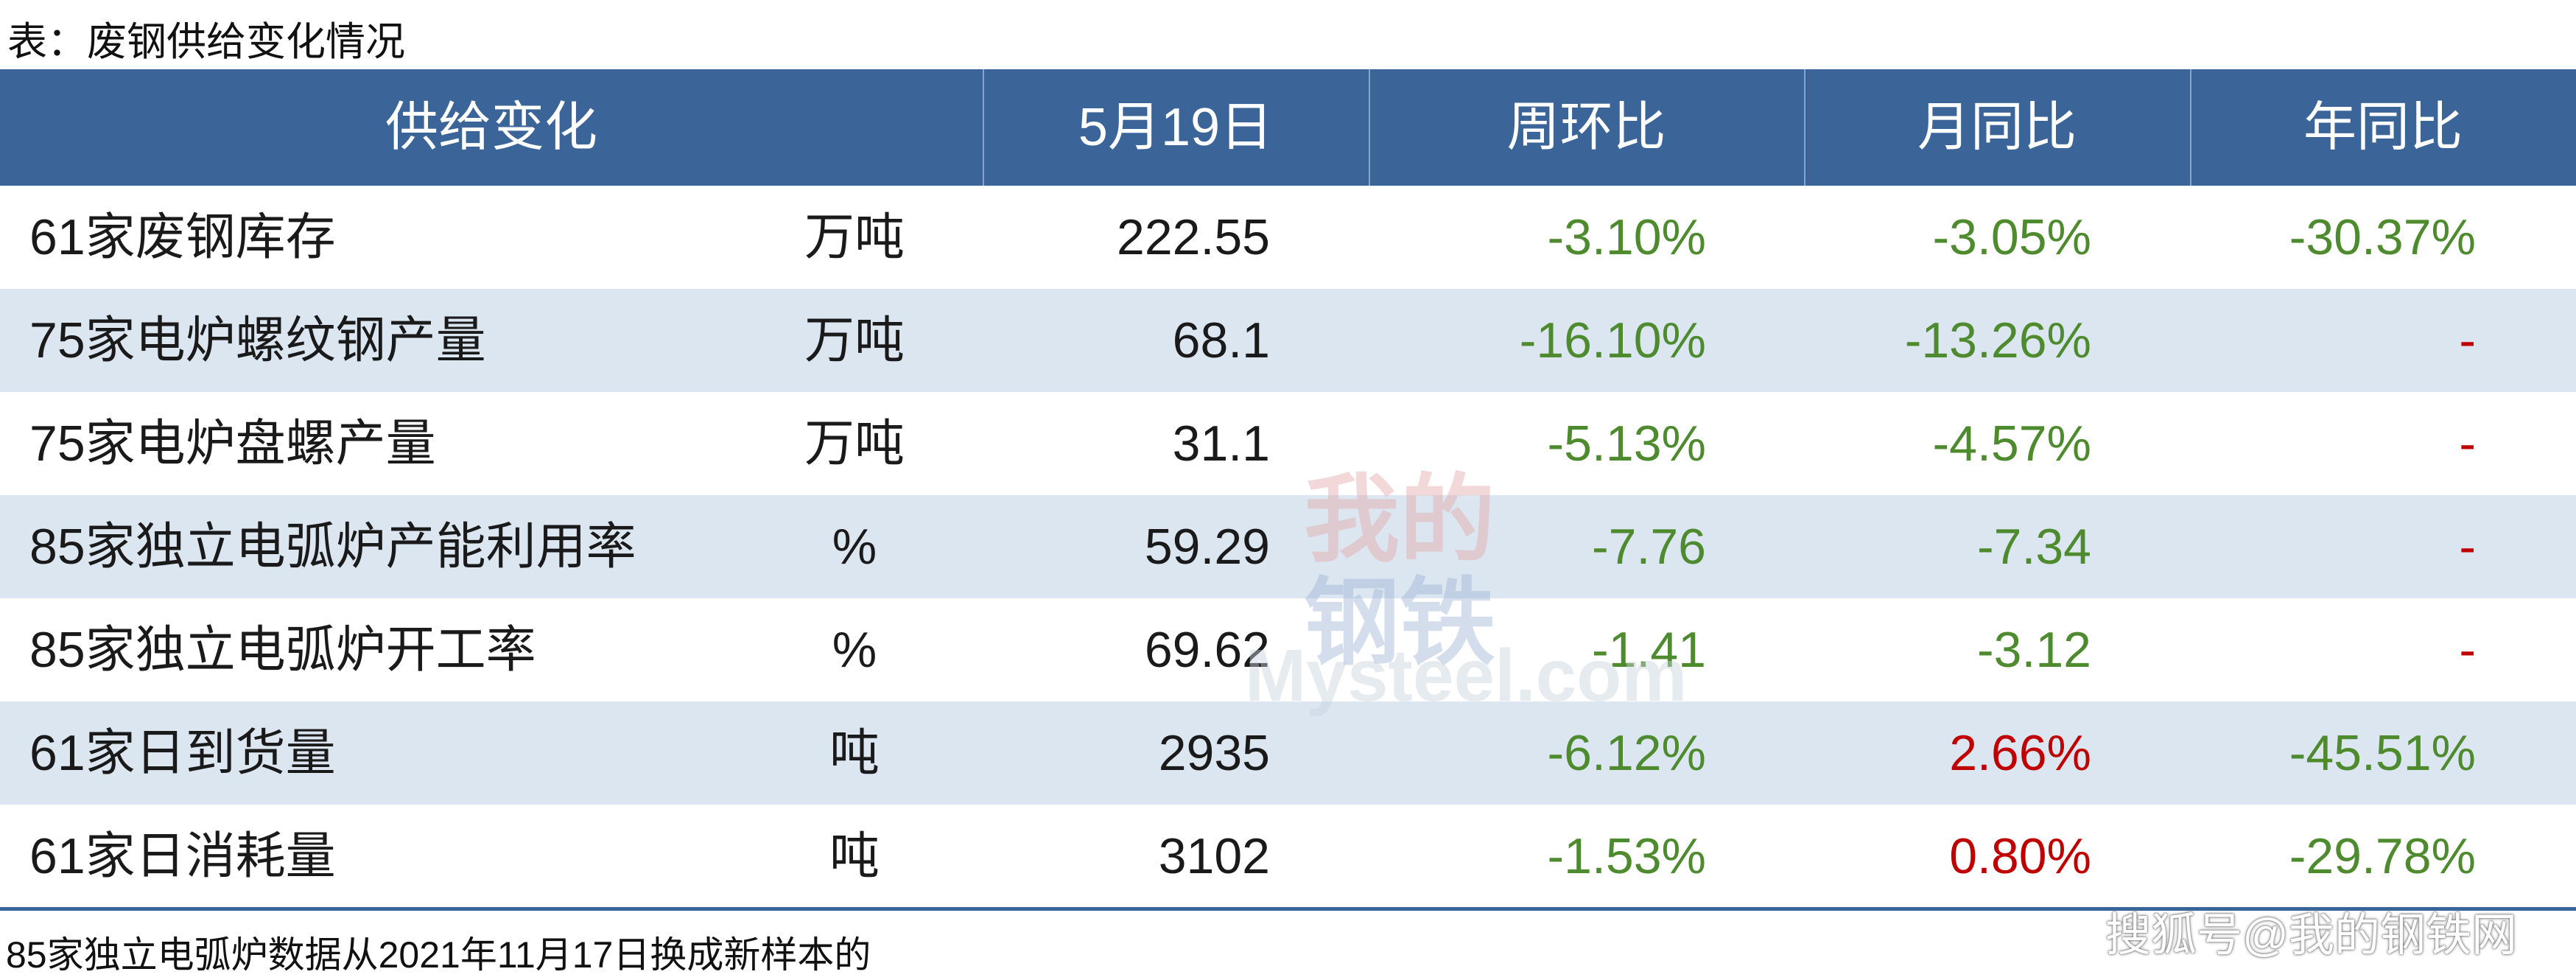  I want to click on header-cell: 5月19日, so click(1176, 128).